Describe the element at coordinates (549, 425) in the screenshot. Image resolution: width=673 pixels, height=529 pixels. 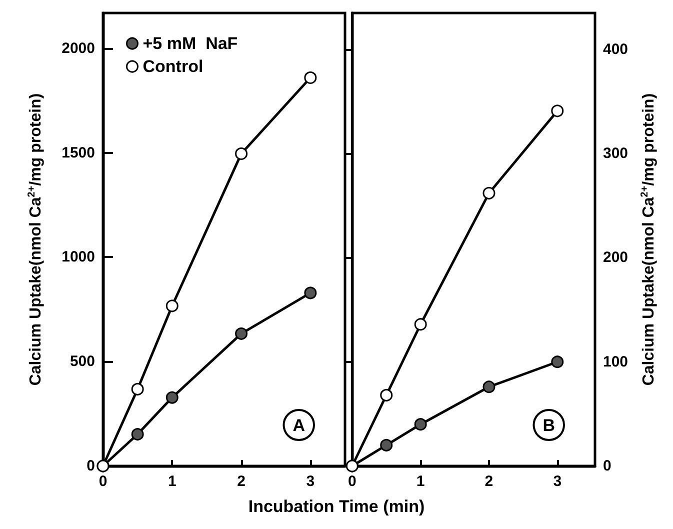
I see `annotation: B` at that location.